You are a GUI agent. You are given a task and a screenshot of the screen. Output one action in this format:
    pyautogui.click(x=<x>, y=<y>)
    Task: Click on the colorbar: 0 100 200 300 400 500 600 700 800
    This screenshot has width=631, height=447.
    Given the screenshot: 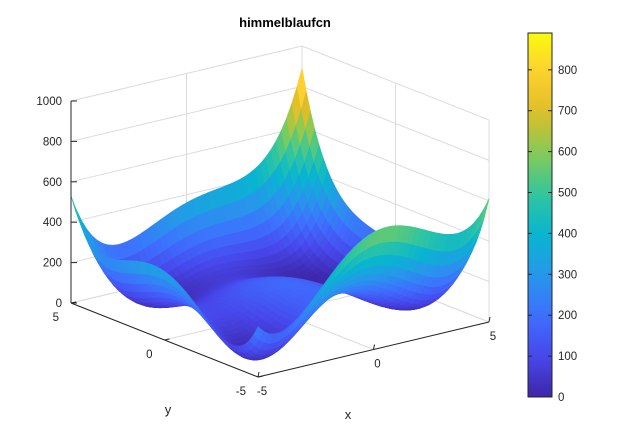 What is the action you would take?
    pyautogui.click(x=552, y=218)
    